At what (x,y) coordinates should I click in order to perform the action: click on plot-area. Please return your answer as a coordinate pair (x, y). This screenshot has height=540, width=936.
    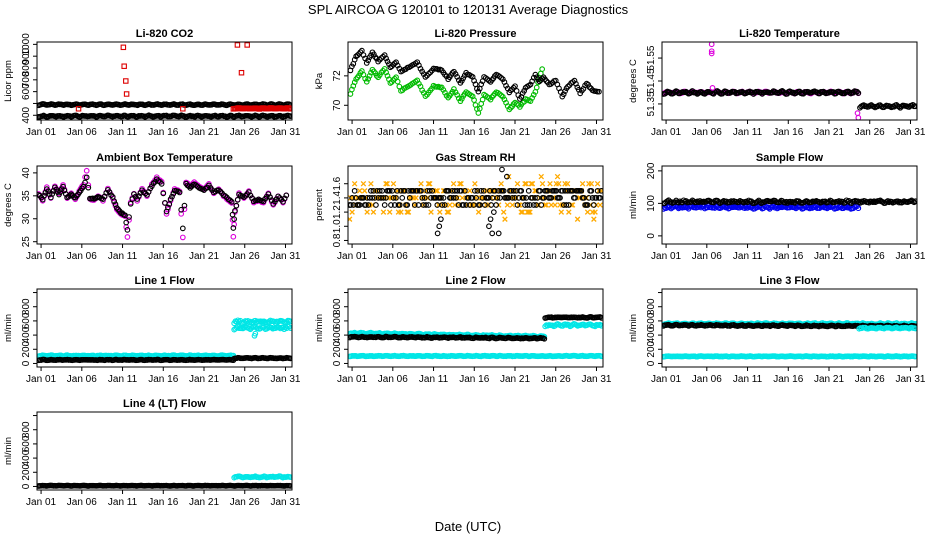
    Looking at the image, I should click on (163, 204).